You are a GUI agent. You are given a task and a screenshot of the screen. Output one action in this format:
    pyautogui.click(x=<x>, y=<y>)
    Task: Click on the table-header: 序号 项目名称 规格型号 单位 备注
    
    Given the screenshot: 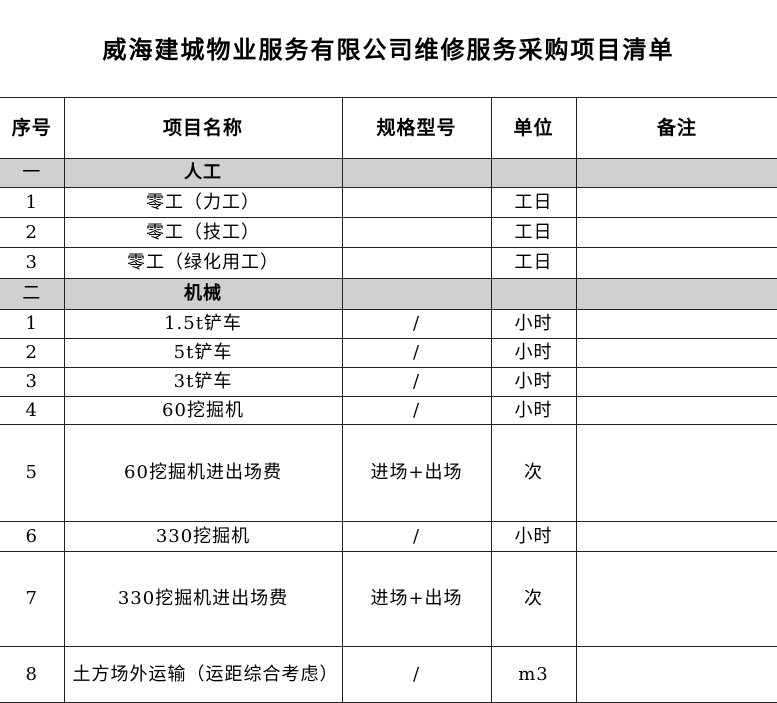 What is the action you would take?
    pyautogui.click(x=388, y=128)
    